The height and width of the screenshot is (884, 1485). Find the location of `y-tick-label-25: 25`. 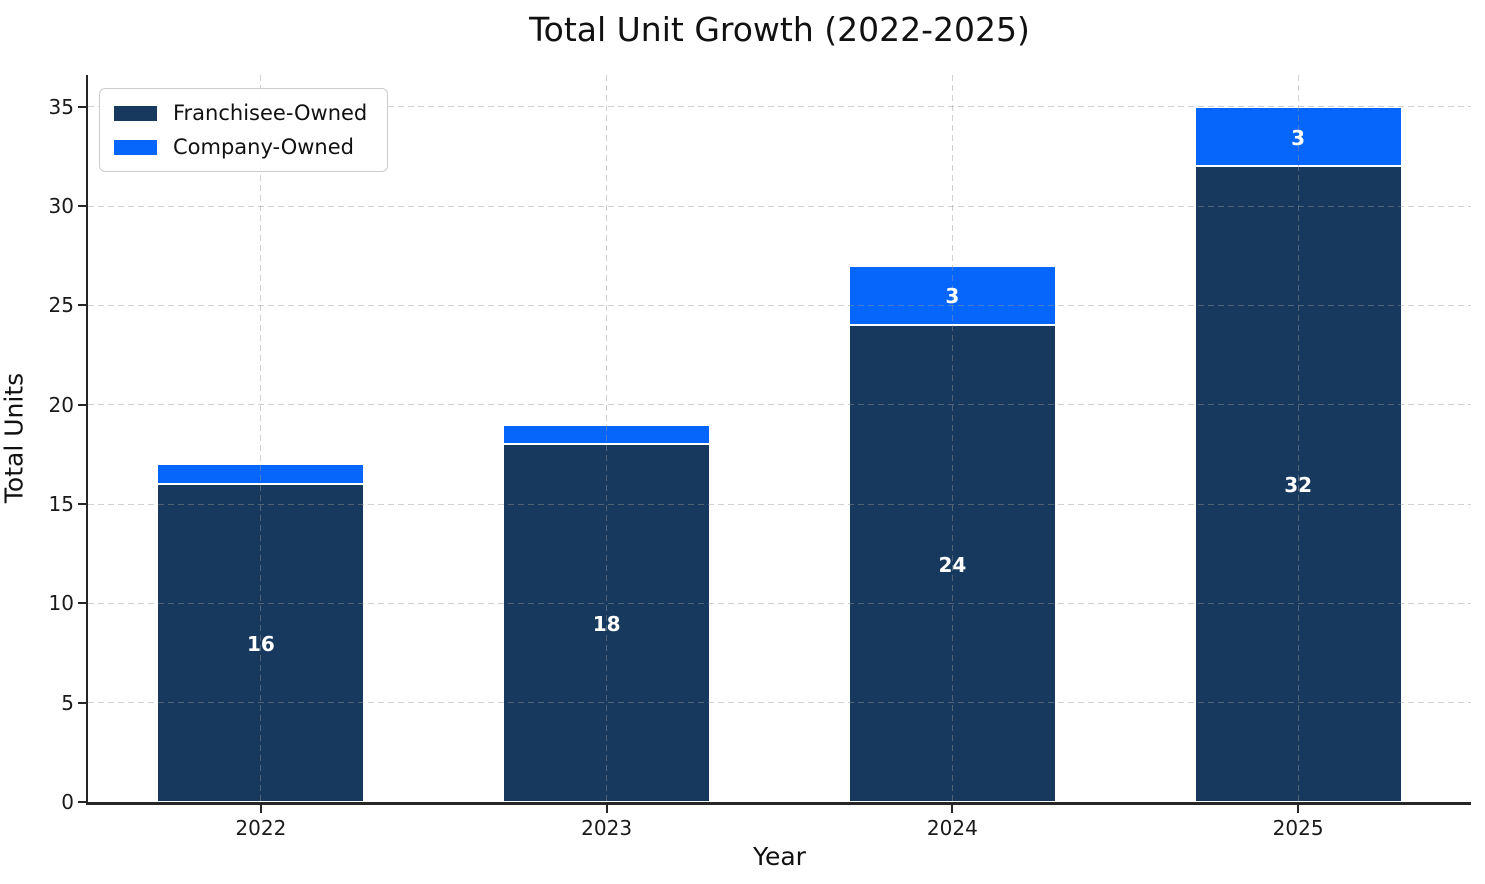

y-tick-label-25: 25 is located at coordinates (61, 305).